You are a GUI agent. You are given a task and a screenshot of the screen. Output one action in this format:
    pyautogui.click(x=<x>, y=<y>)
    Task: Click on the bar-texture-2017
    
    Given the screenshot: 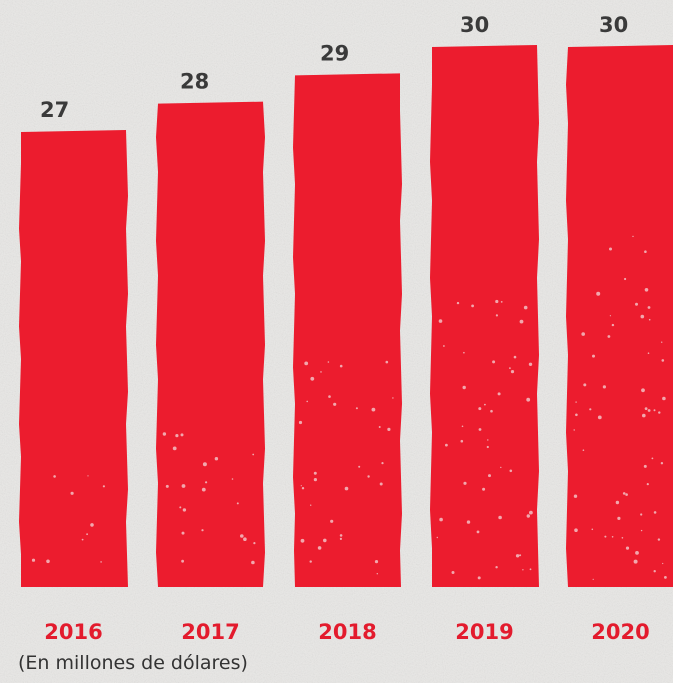 What is the action you would take?
    pyautogui.click(x=209, y=498)
    